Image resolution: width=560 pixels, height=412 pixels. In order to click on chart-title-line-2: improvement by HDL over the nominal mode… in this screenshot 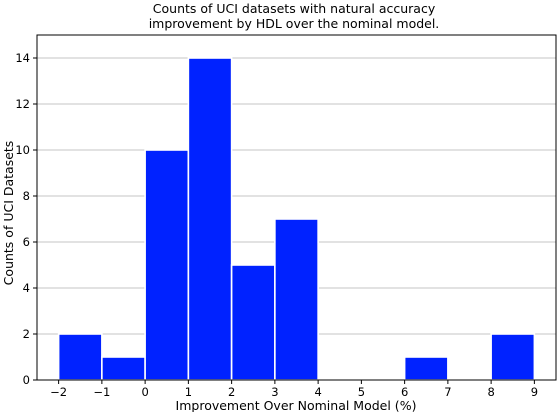, I will do `click(294, 23)`.